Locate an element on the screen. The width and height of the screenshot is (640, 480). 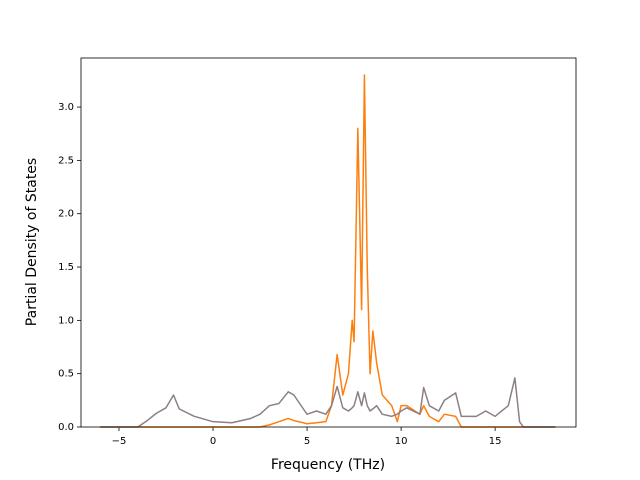
y-tick-label: 1.5 is located at coordinates (66, 267).